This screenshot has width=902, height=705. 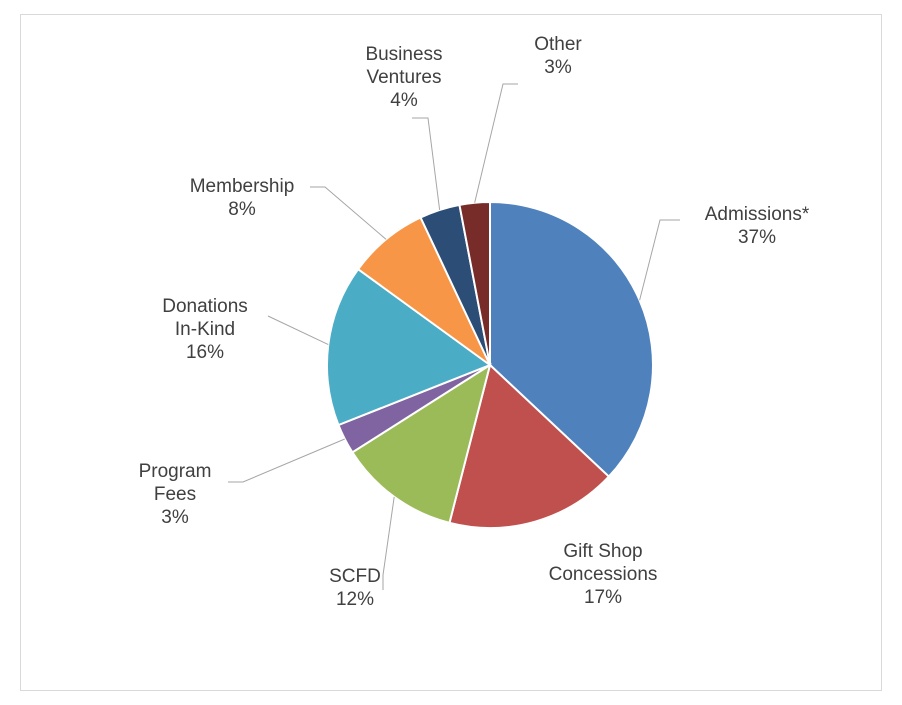 I want to click on data-label: Program Fees 3%, so click(x=175, y=494).